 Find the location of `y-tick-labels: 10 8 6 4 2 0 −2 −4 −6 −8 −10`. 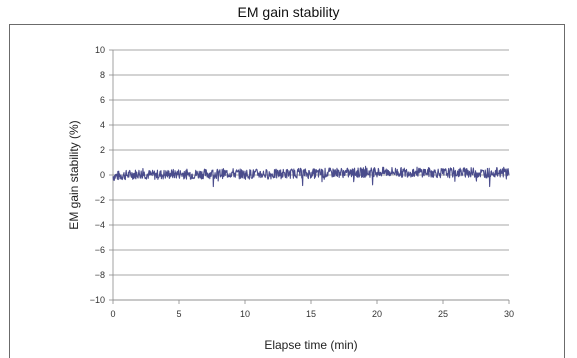

y-tick-labels: 10 8 6 4 2 0 −2 −4 −6 −8 −10 is located at coordinates (97, 175).